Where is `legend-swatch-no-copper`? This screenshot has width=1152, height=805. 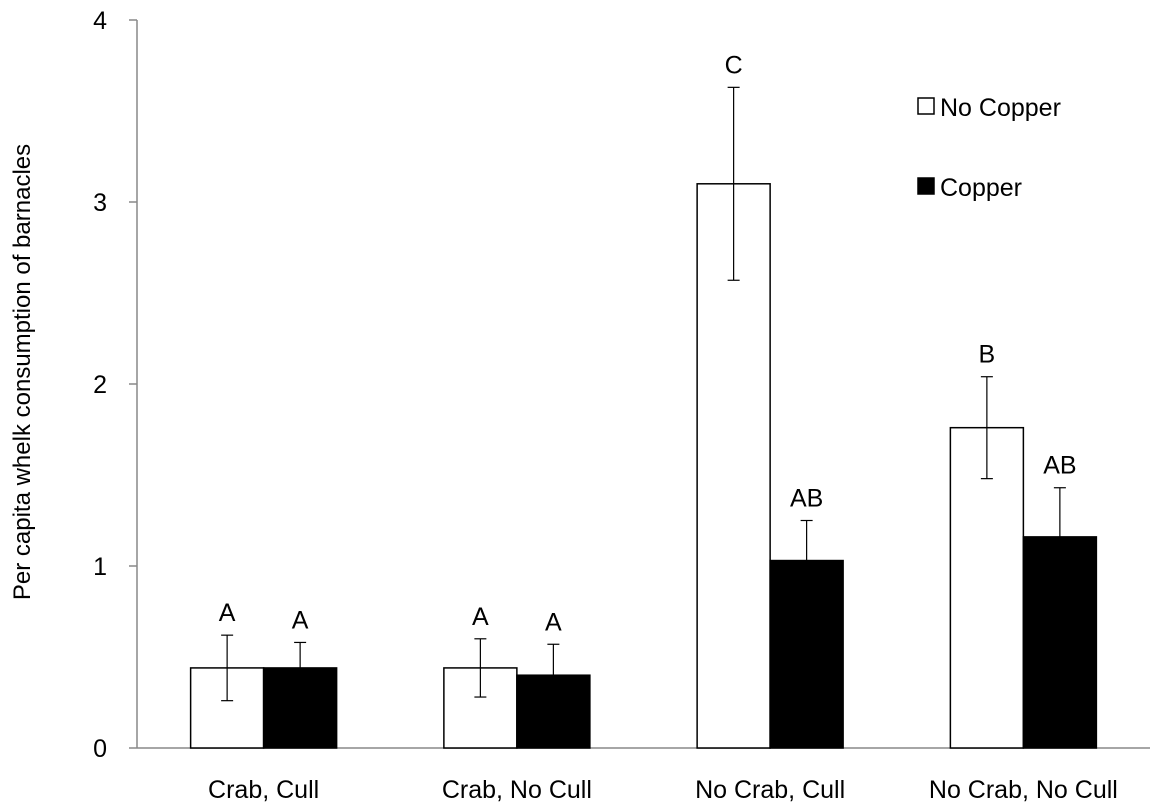
legend-swatch-no-copper is located at coordinates (926, 106).